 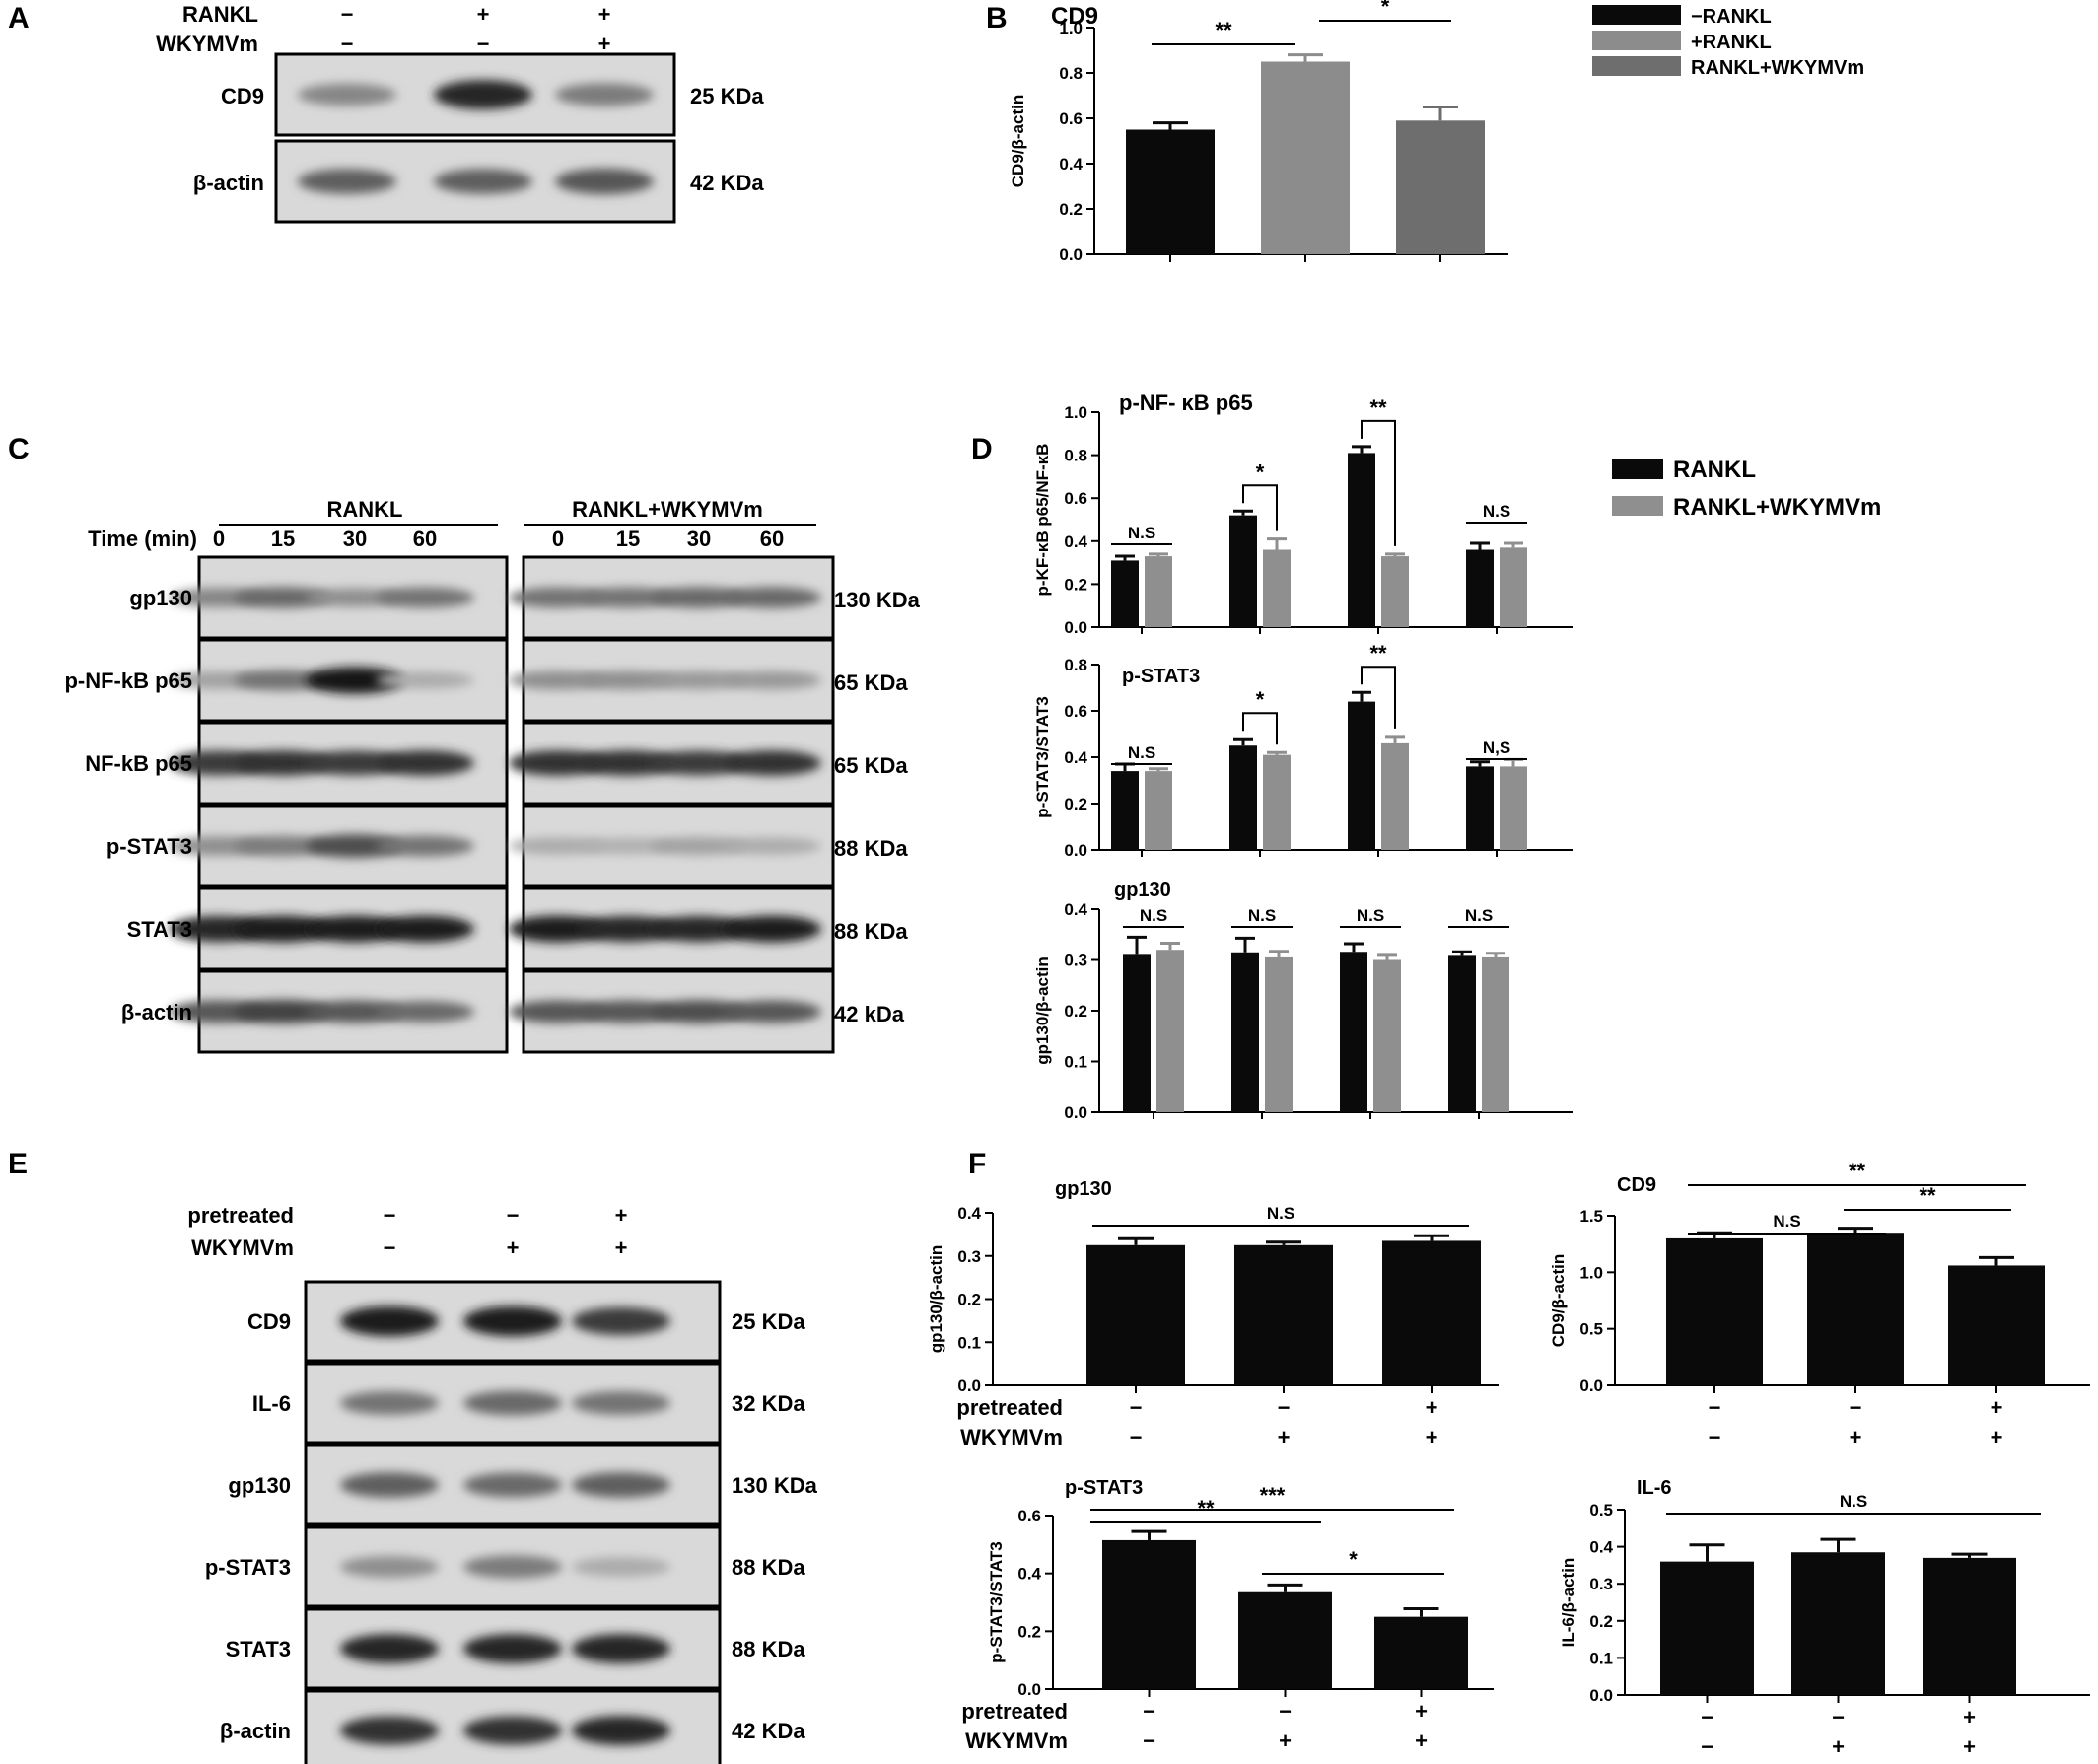 What do you see at coordinates (513, 1727) in the screenshot?
I see `blot-β-actin` at bounding box center [513, 1727].